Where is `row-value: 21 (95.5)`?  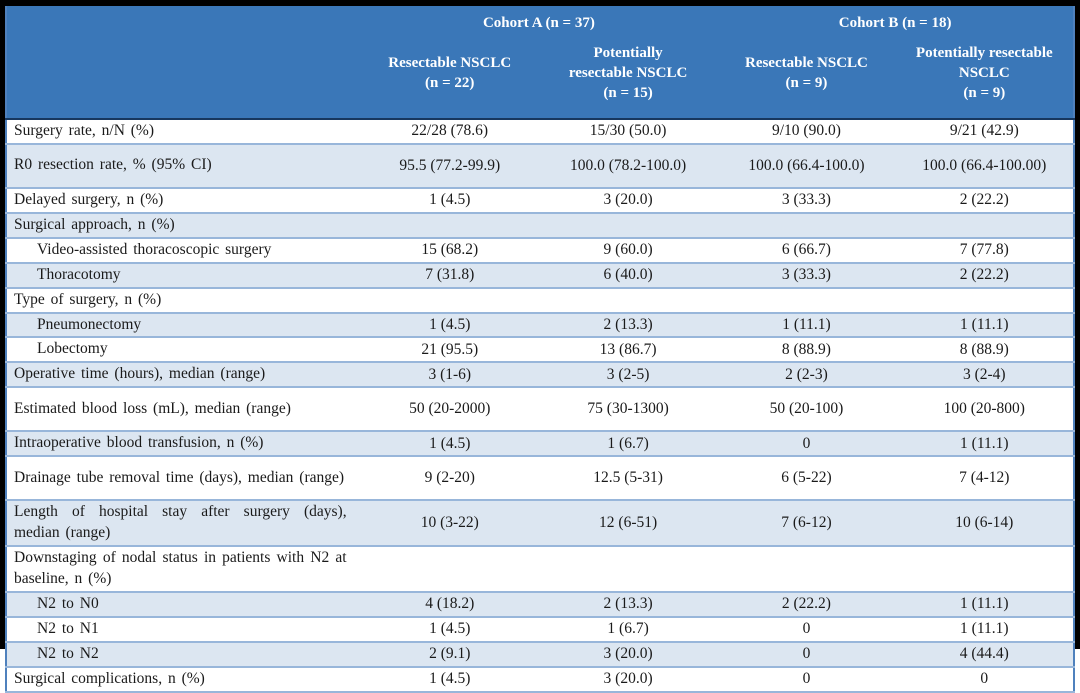
row-value: 21 (95.5) is located at coordinates (449, 350).